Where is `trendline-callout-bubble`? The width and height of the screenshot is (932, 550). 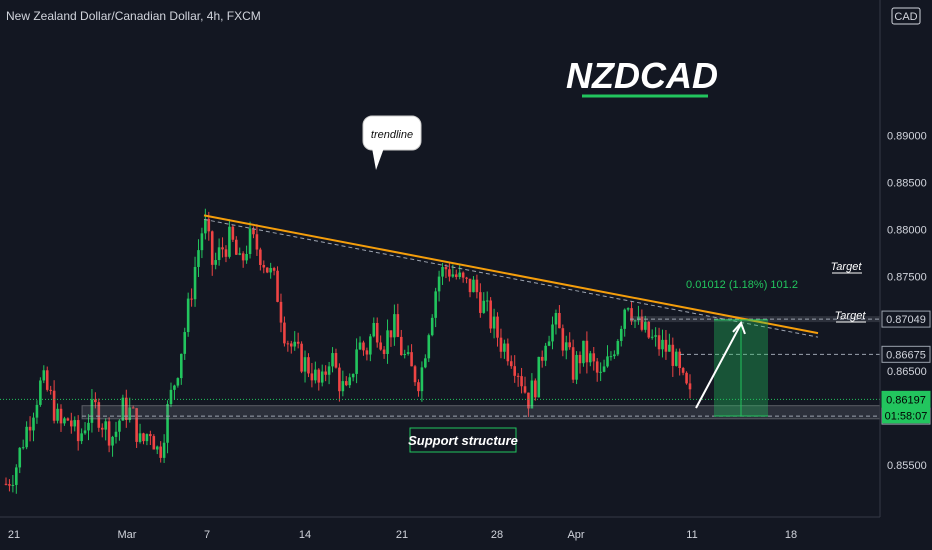
trendline-callout-bubble is located at coordinates (392, 133).